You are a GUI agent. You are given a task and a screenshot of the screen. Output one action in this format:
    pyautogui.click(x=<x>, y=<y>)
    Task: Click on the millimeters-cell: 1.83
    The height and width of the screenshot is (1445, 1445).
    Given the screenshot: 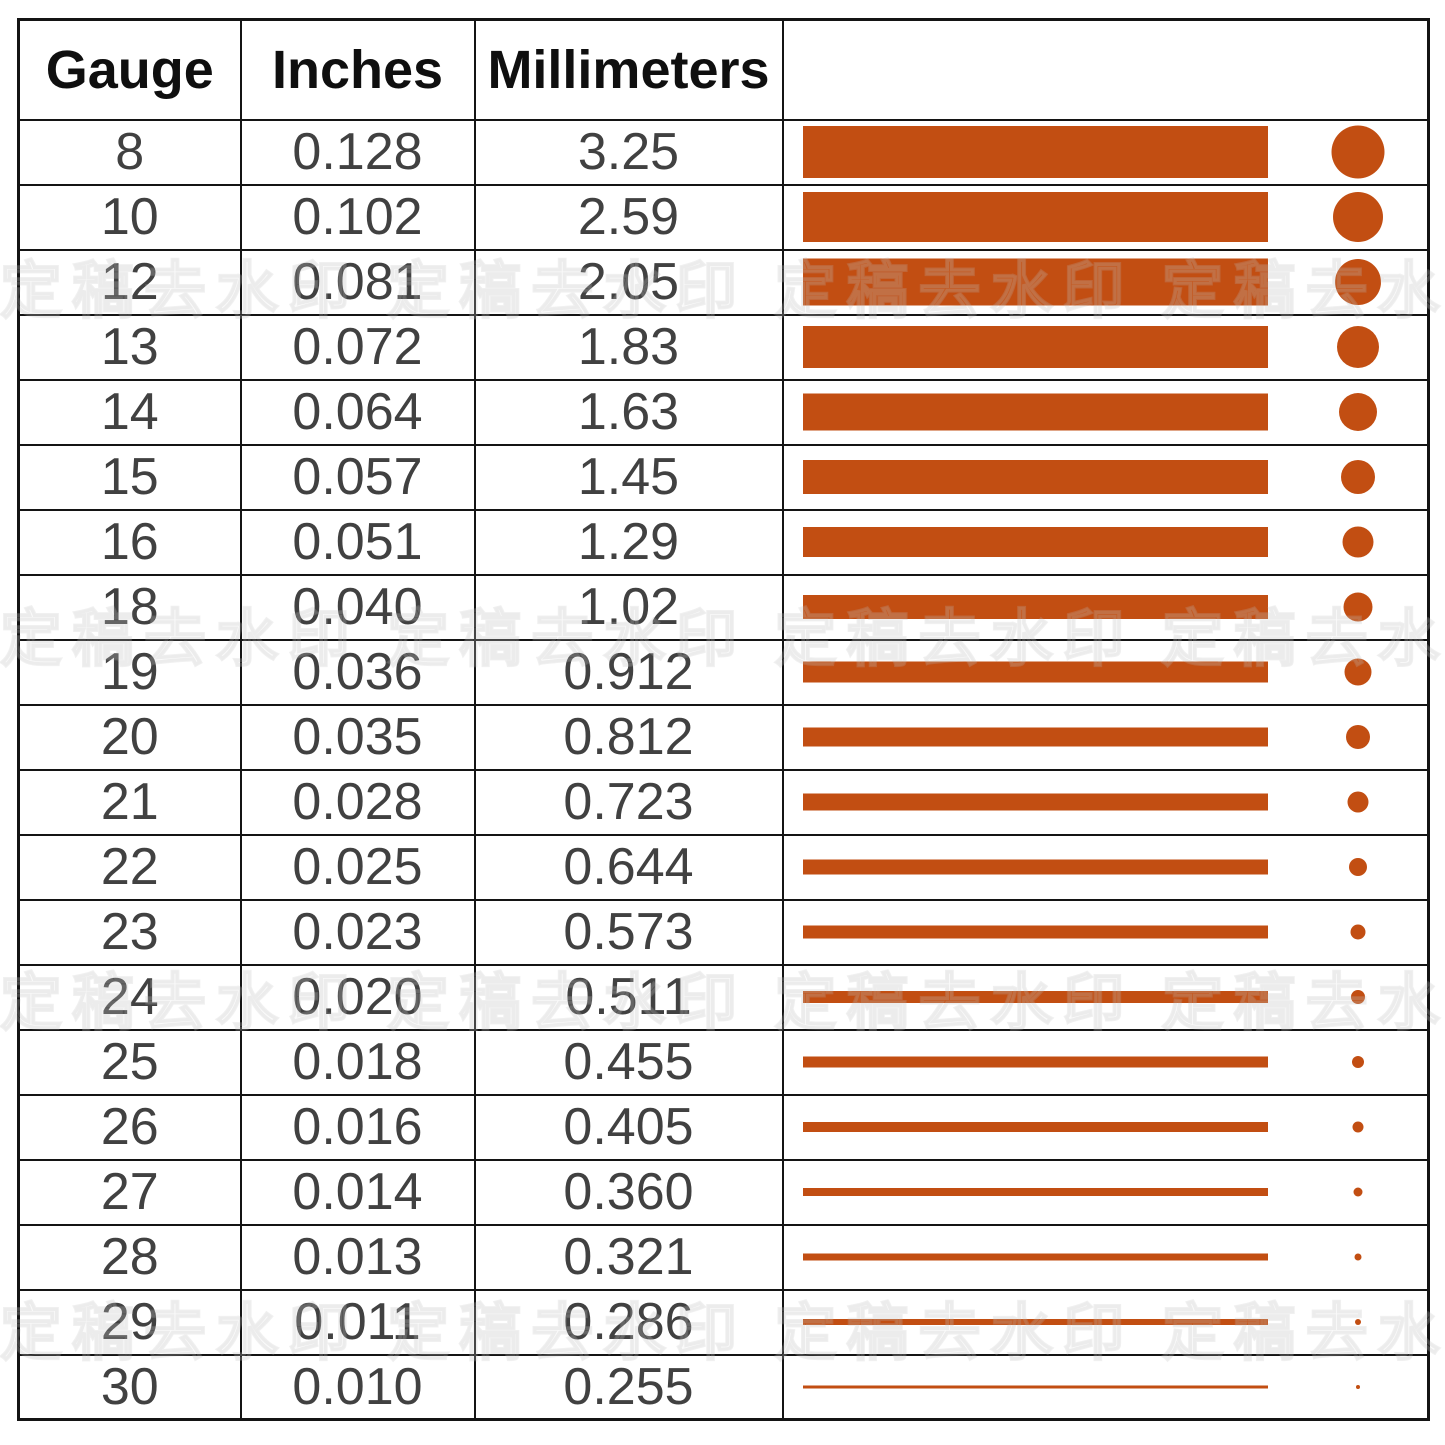 What is the action you would take?
    pyautogui.click(x=628, y=347)
    